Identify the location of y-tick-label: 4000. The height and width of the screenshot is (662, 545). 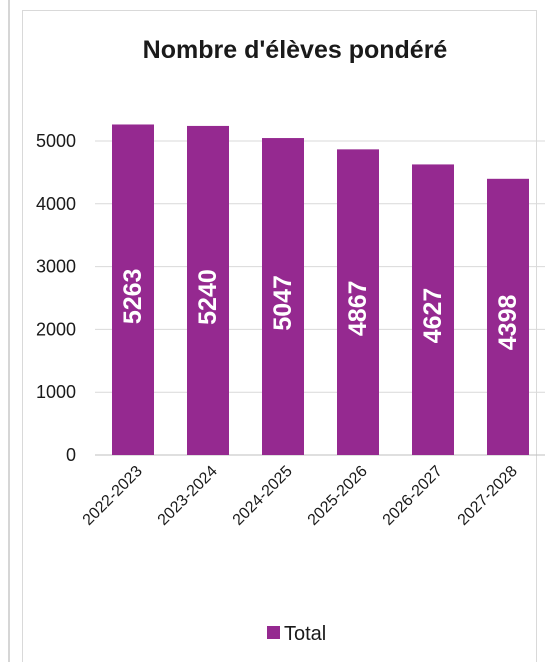
(56, 204).